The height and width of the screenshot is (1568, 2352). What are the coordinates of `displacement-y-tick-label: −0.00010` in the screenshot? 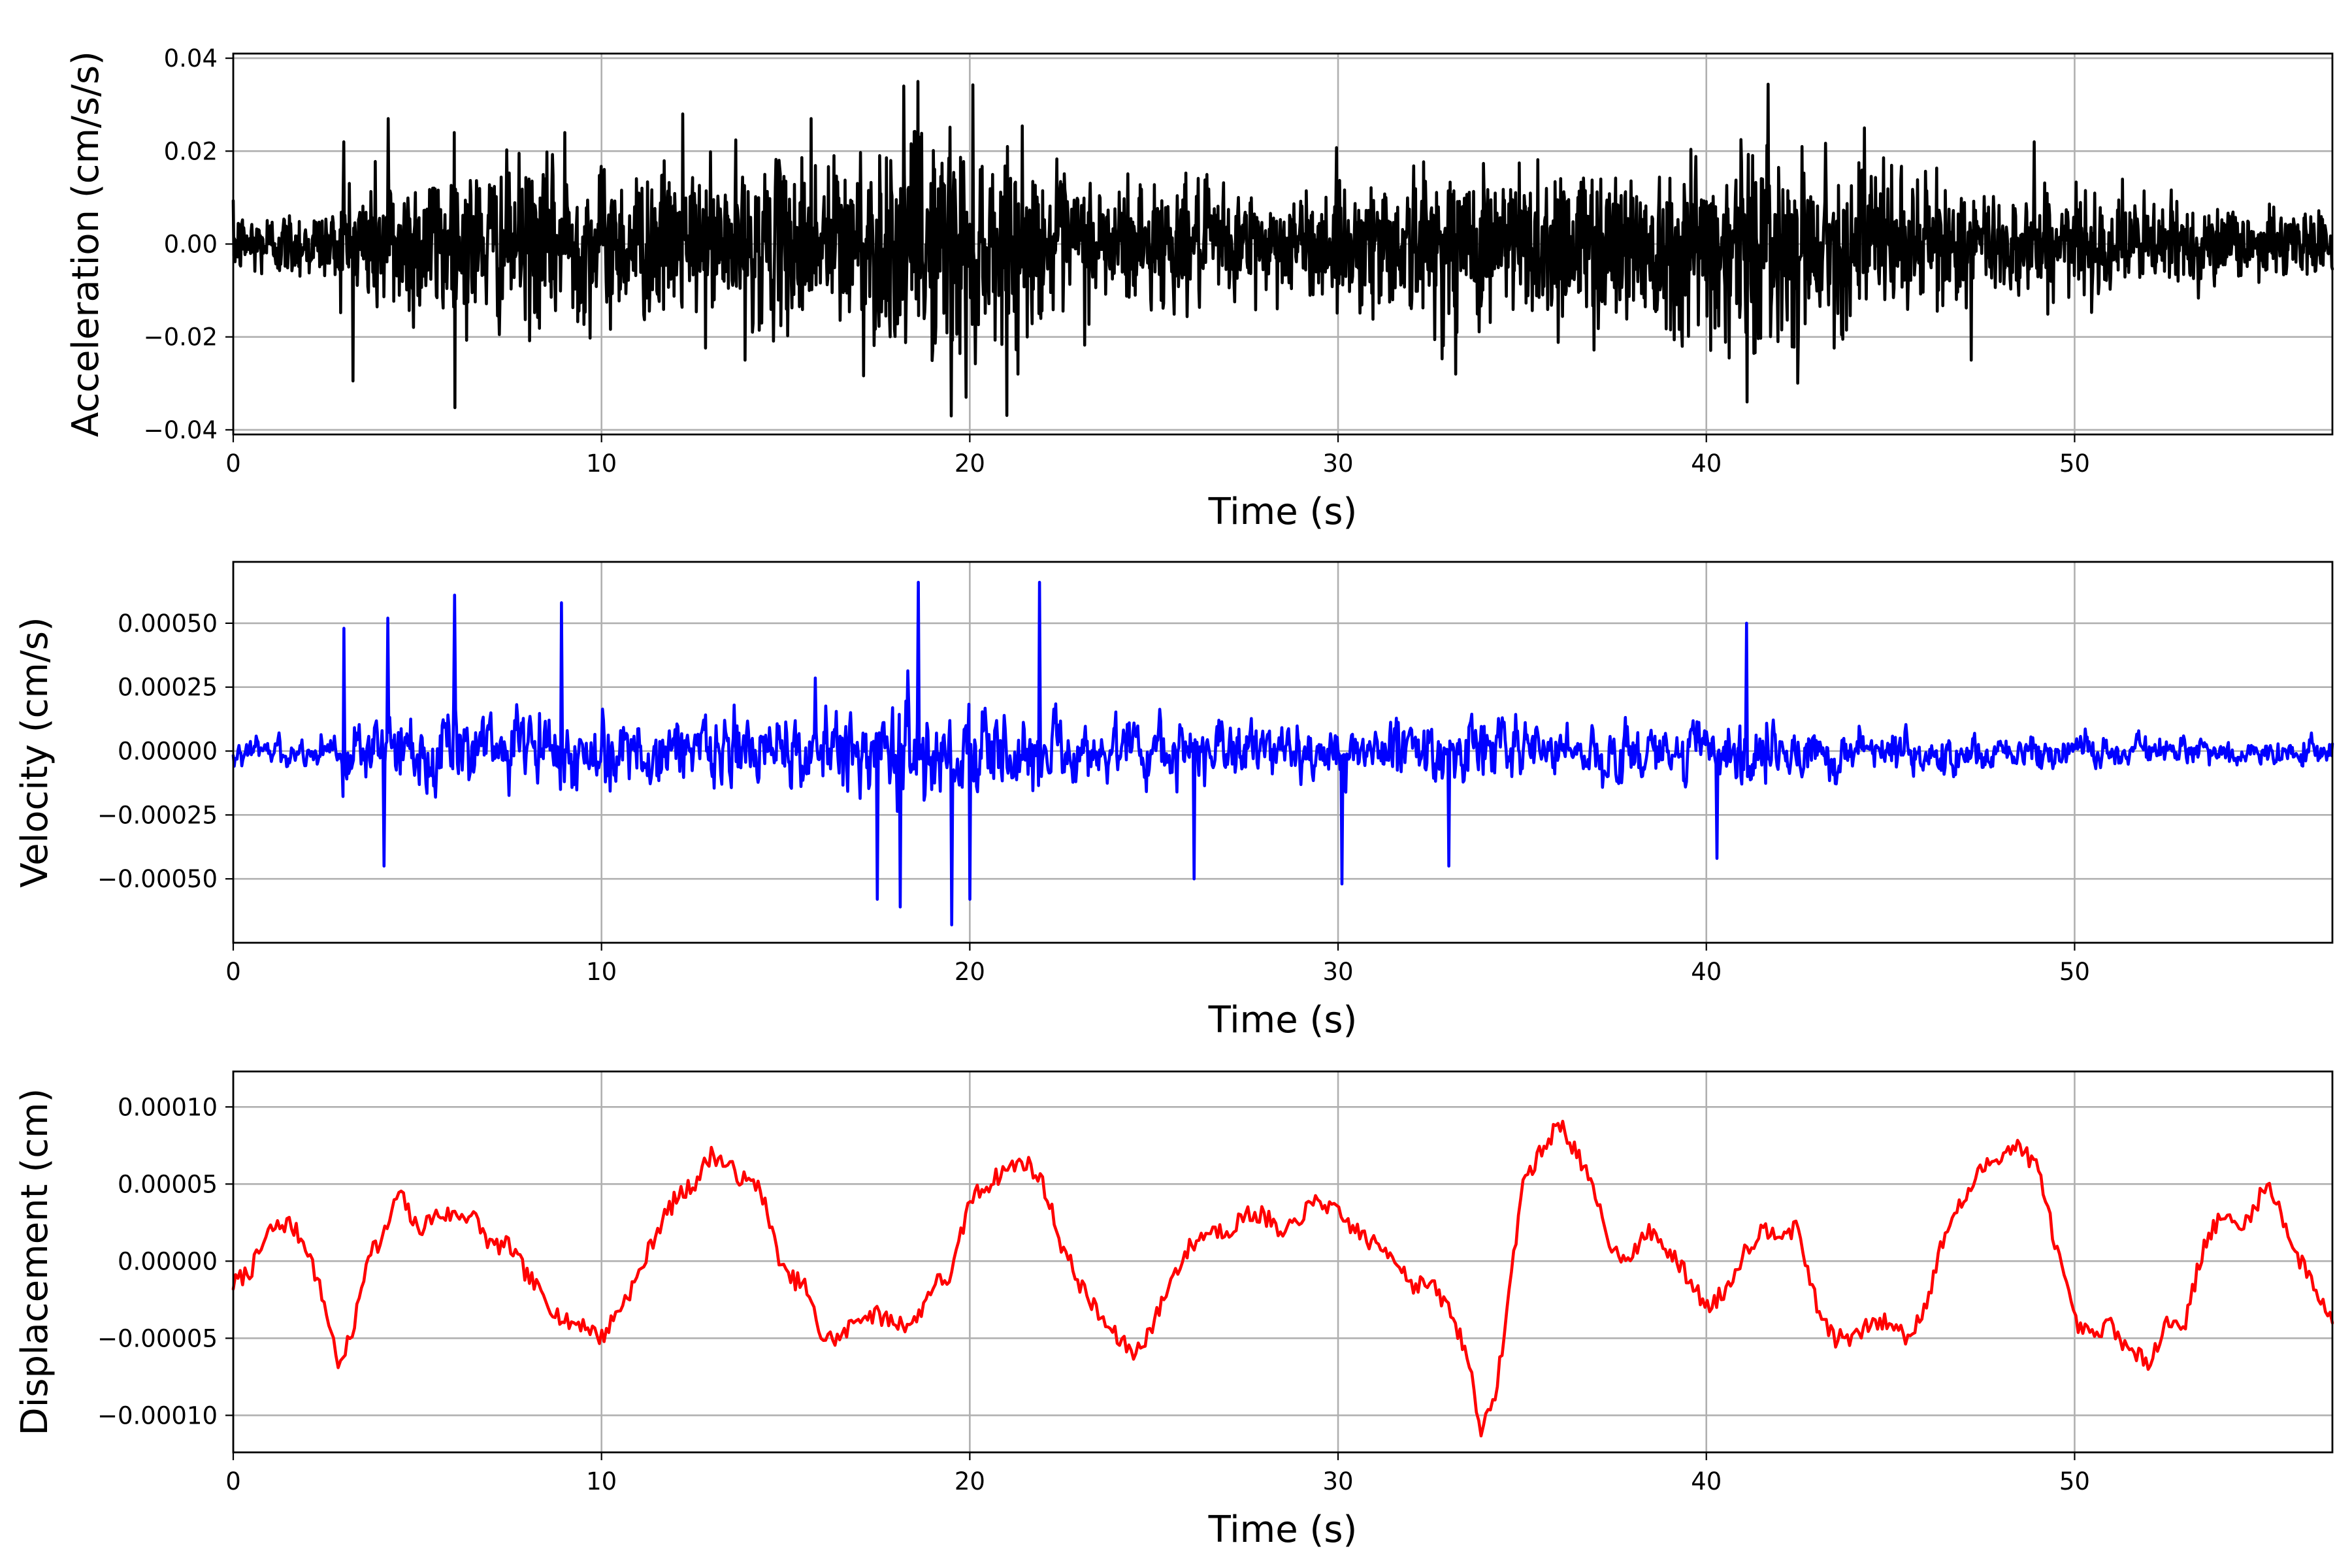 It's located at (157, 1415).